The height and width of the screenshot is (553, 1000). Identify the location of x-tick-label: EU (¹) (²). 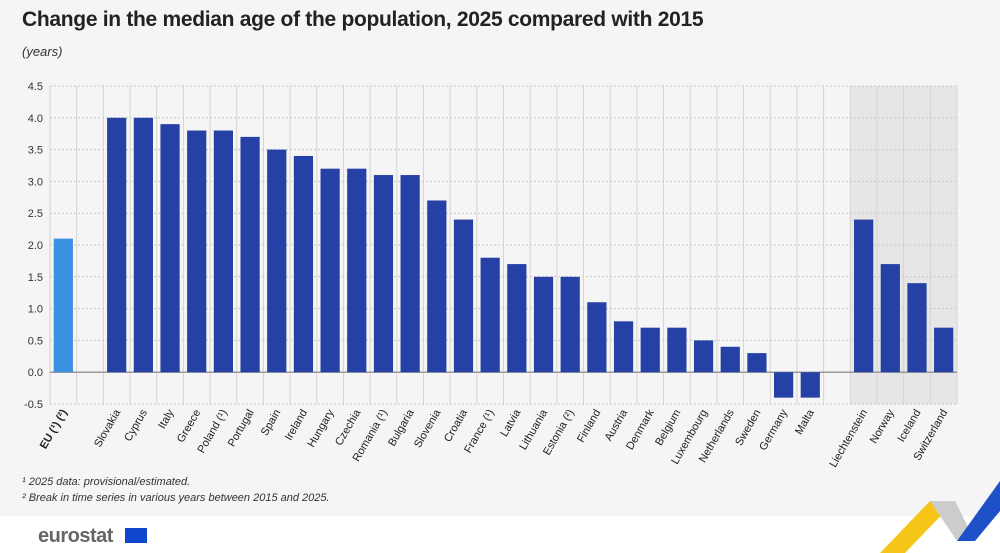
(54, 429).